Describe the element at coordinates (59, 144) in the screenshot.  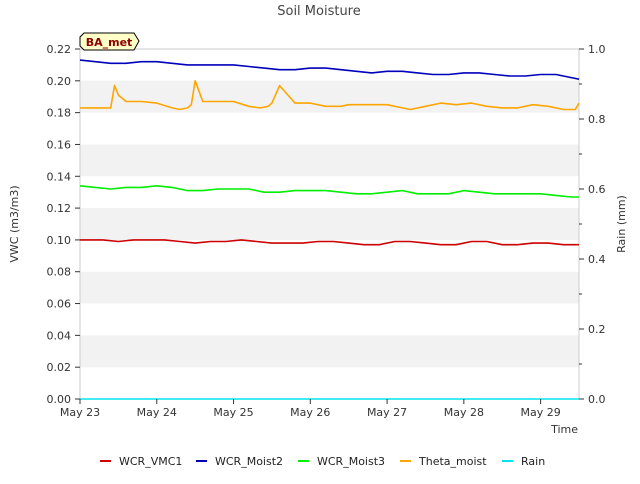
I see `y-tick-label: 0.16` at that location.